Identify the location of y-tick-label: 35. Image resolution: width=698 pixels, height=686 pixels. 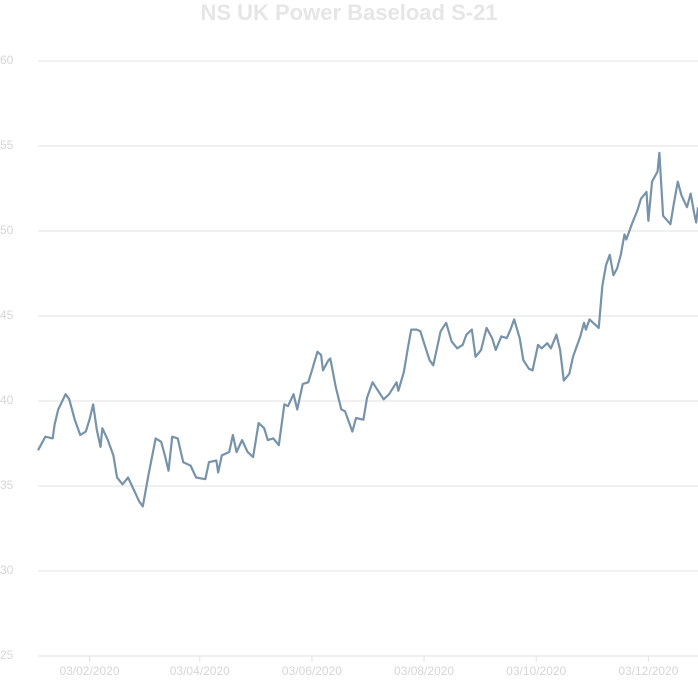
(7, 485).